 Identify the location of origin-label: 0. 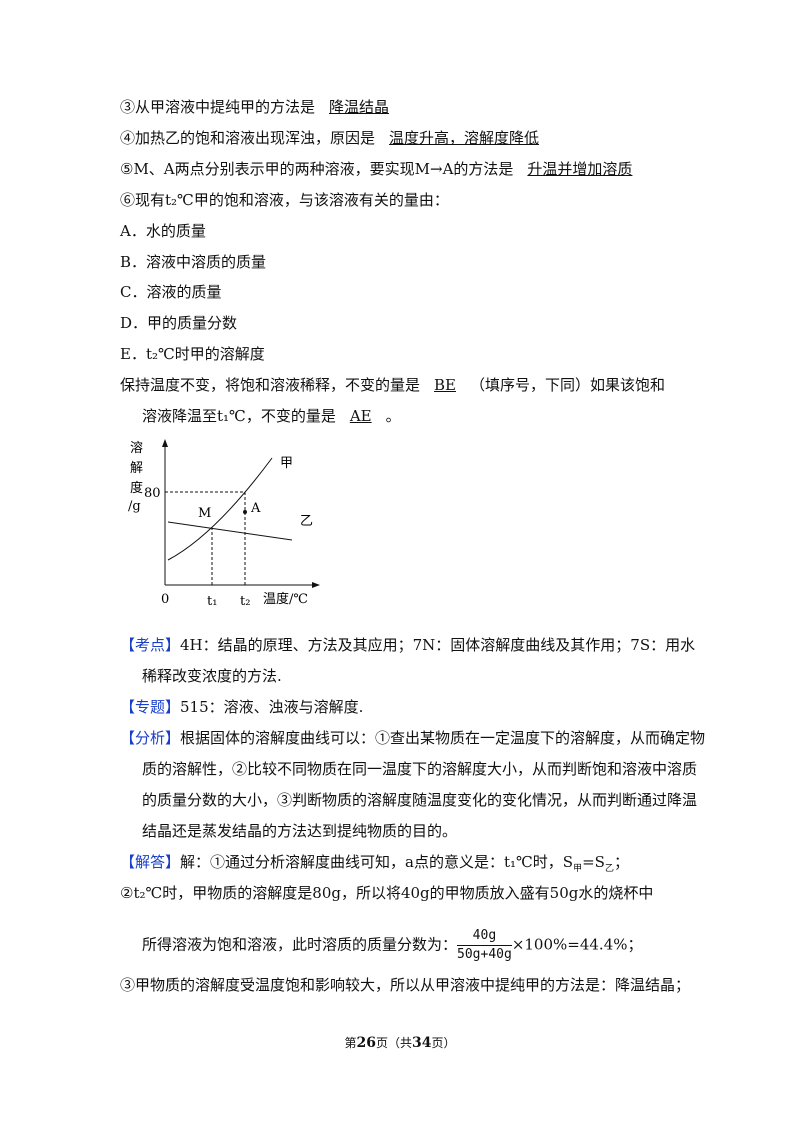
(165, 599).